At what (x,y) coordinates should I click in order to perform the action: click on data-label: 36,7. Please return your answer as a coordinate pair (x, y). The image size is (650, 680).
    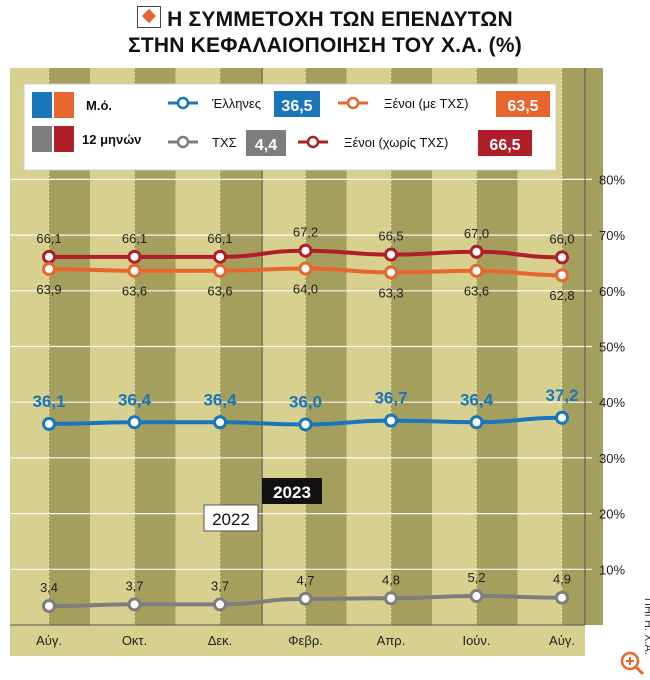
    Looking at the image, I should click on (390, 398).